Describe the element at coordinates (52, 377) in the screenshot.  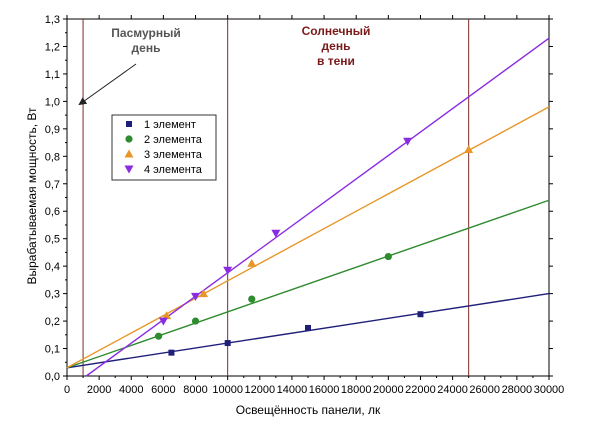
I see `y-tick-label: 0,0` at that location.